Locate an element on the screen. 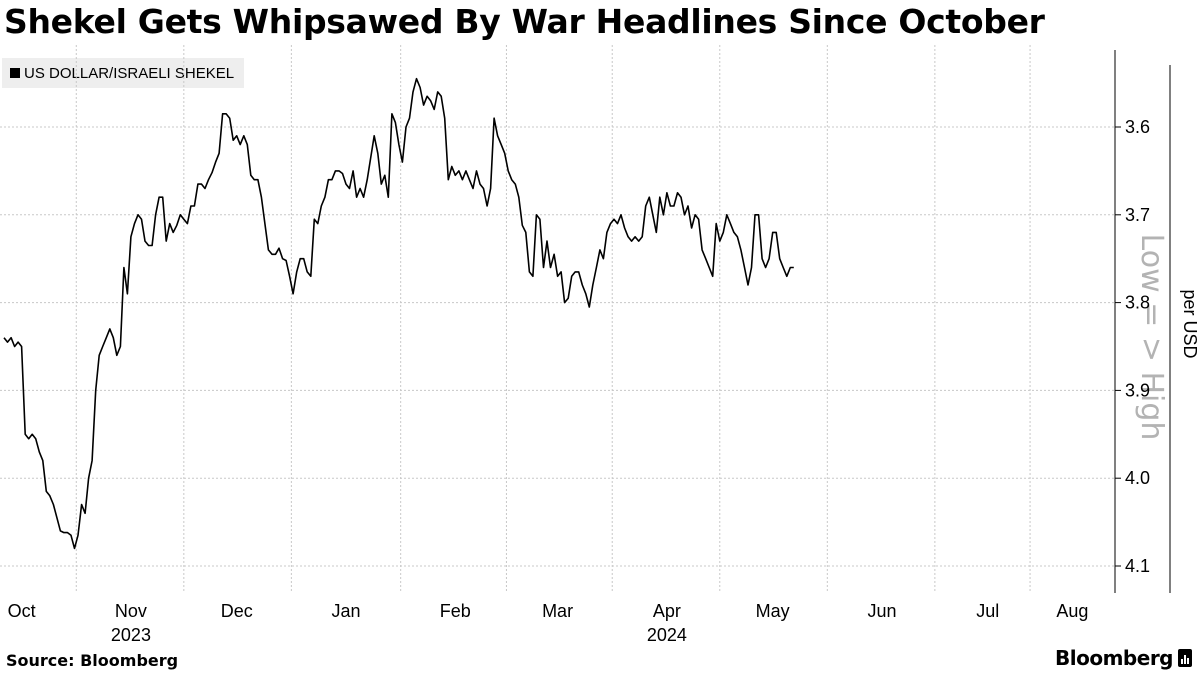 This screenshot has width=1200, height=675. y-annotation-low-high: Low = > High is located at coordinates (1151, 337).